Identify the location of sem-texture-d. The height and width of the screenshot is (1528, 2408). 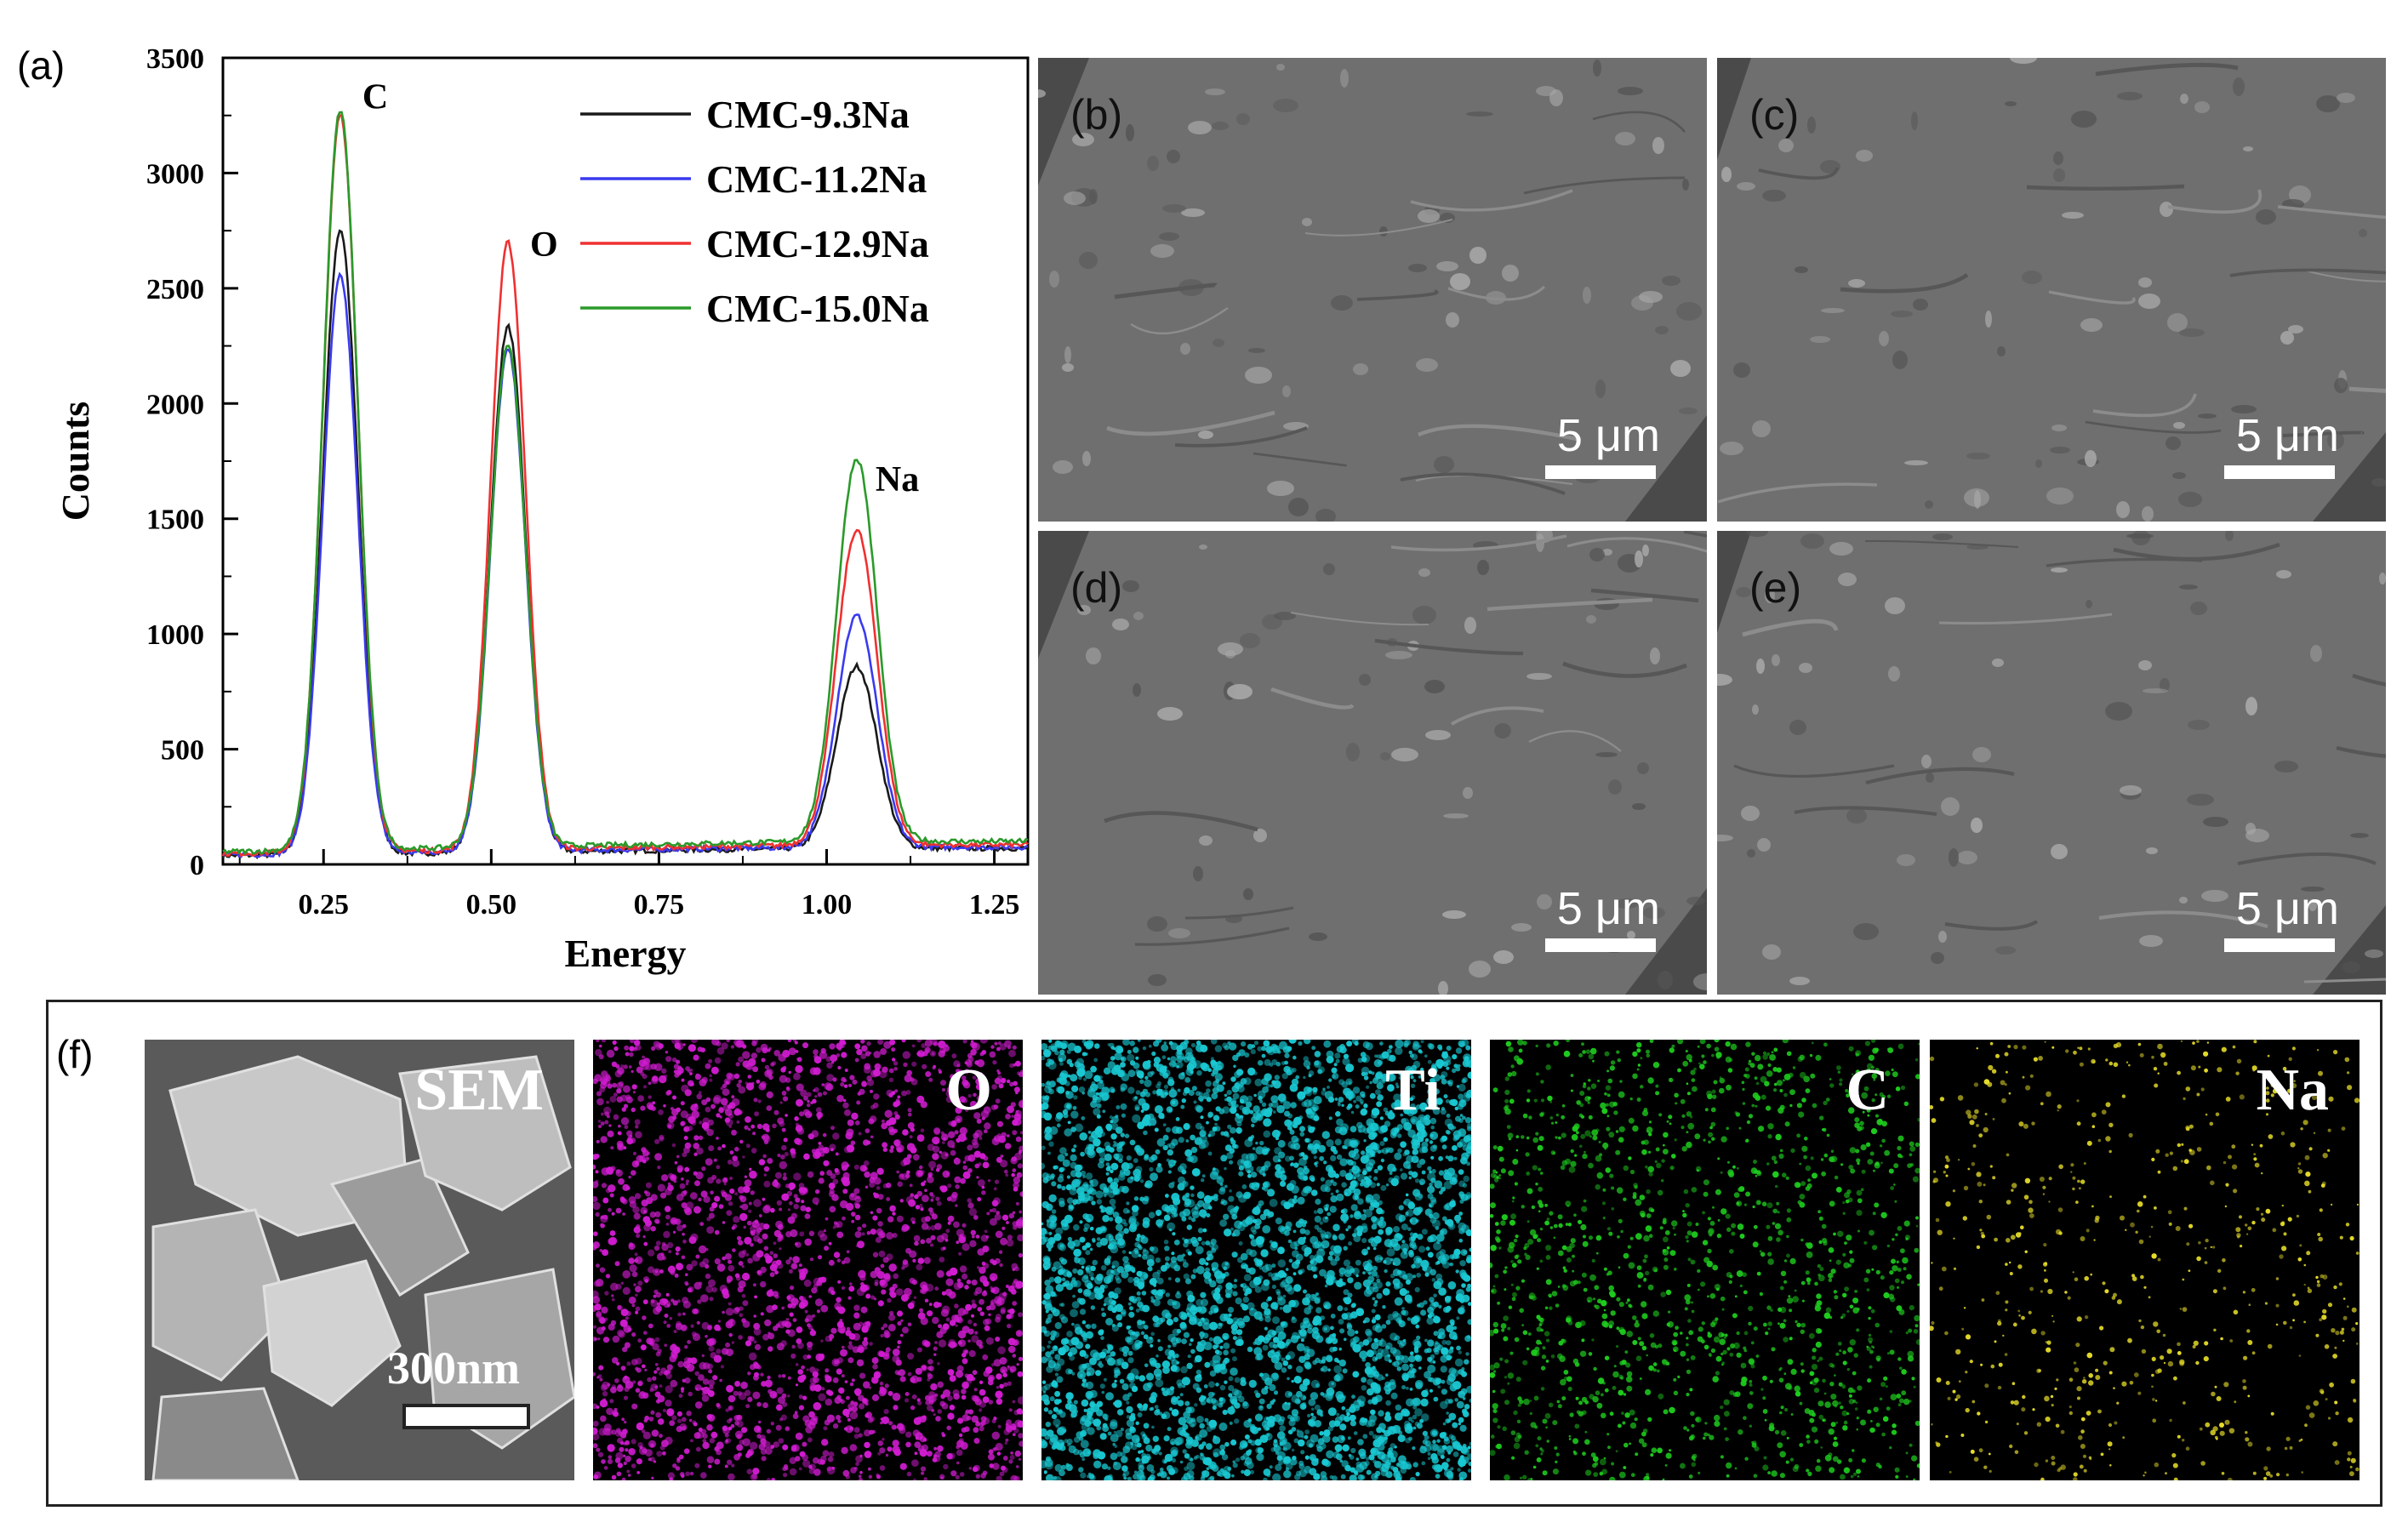
(1372, 763).